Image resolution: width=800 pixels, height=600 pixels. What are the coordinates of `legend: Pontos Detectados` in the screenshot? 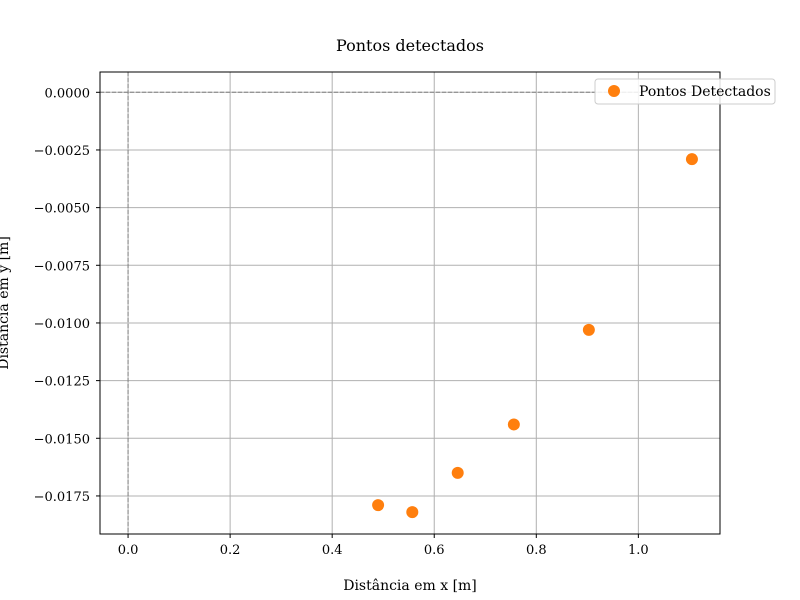 It's located at (685, 91).